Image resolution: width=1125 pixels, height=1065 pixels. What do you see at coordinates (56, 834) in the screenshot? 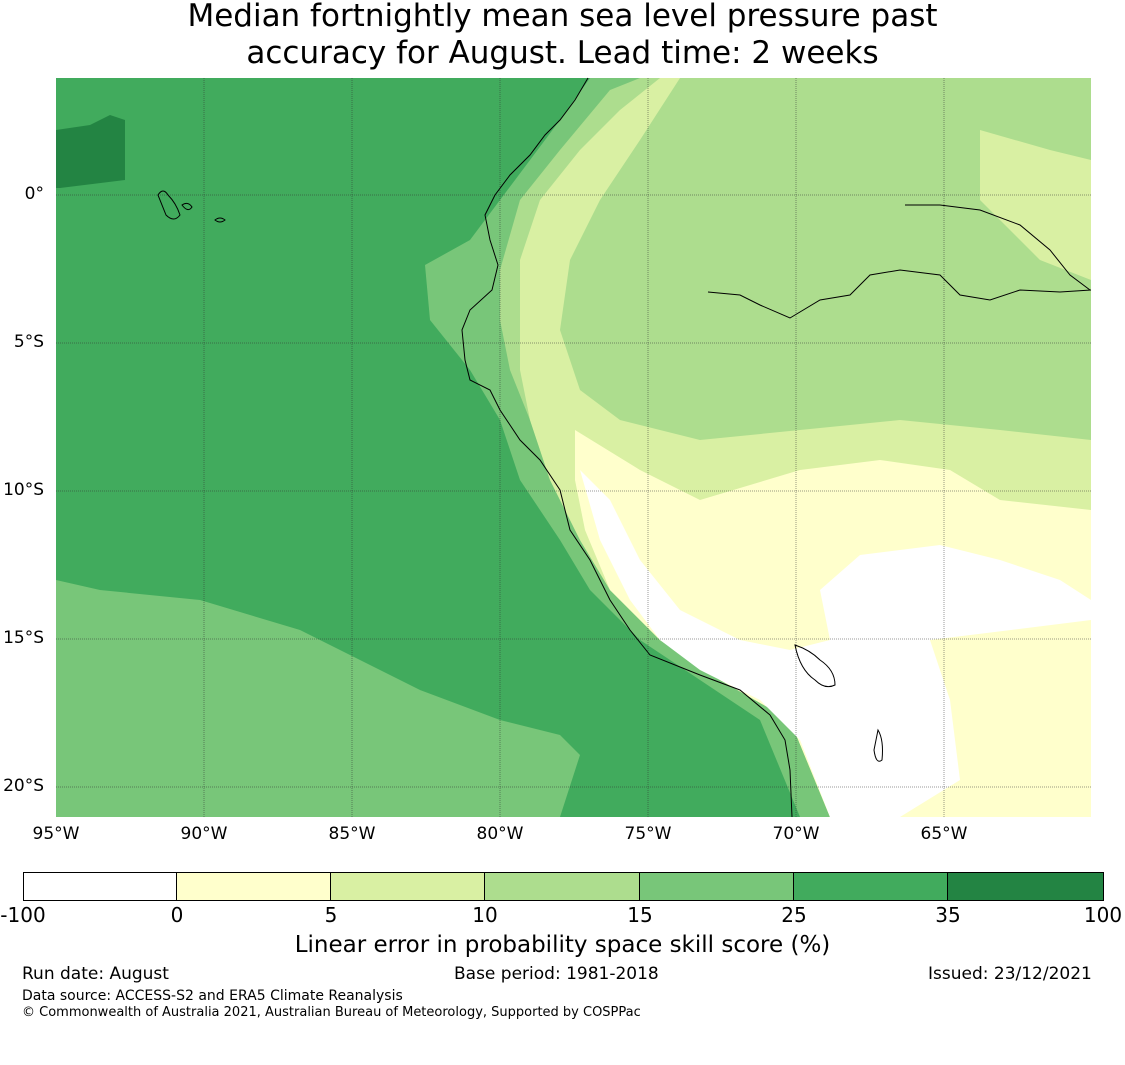
I see `lon-label: 95°W` at bounding box center [56, 834].